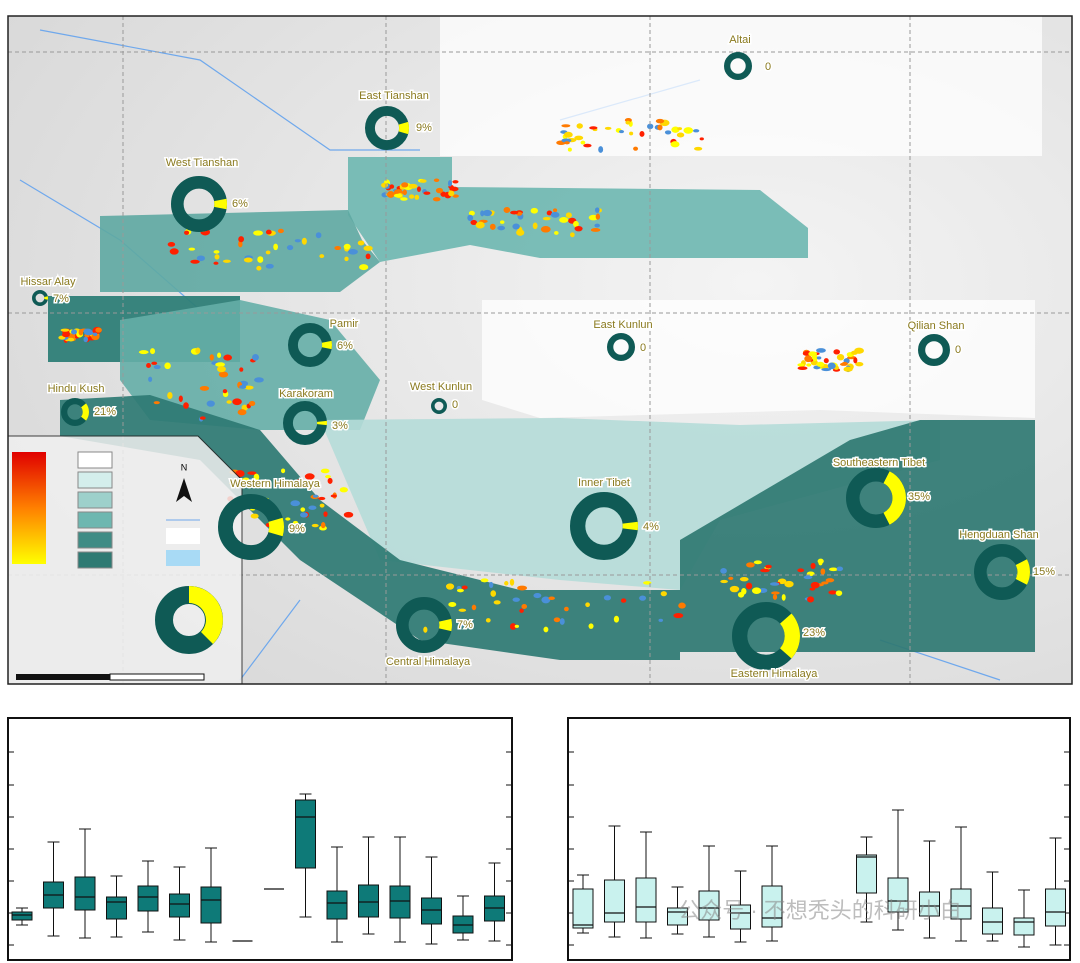  Describe the element at coordinates (604, 483) in the screenshot. I see `region-name: Inner Tibet` at that location.